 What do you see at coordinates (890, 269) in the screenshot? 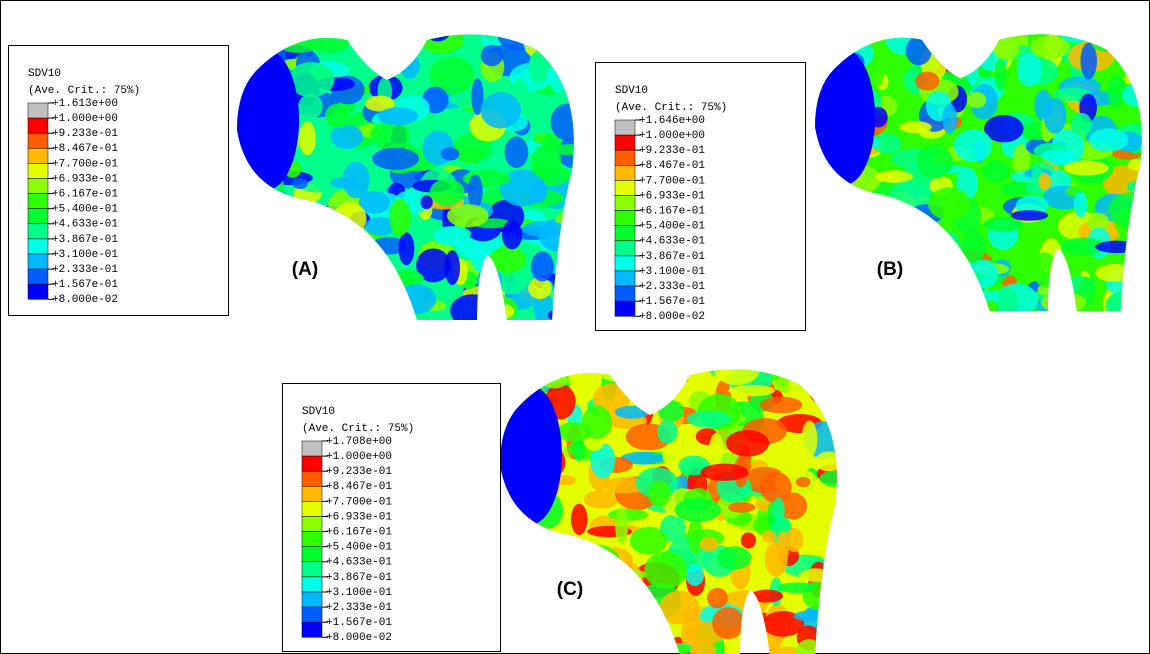
I see `panel-label: (B)` at bounding box center [890, 269].